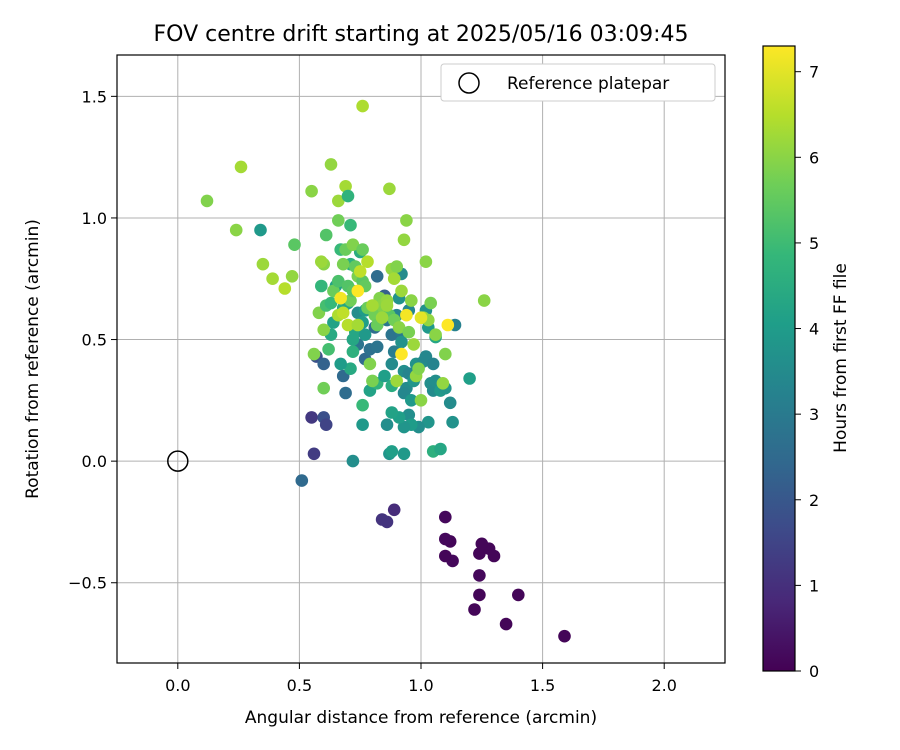 This screenshot has height=750, width=900. I want to click on x-tick-label: 0.0, so click(177, 685).